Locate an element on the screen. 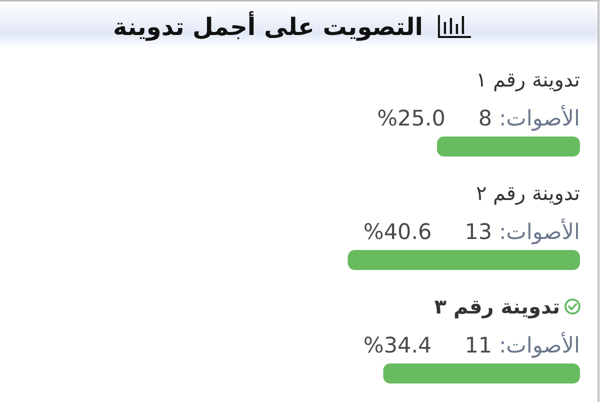  y-tick-label: تدوينة رقم ٣ is located at coordinates (497, 306).